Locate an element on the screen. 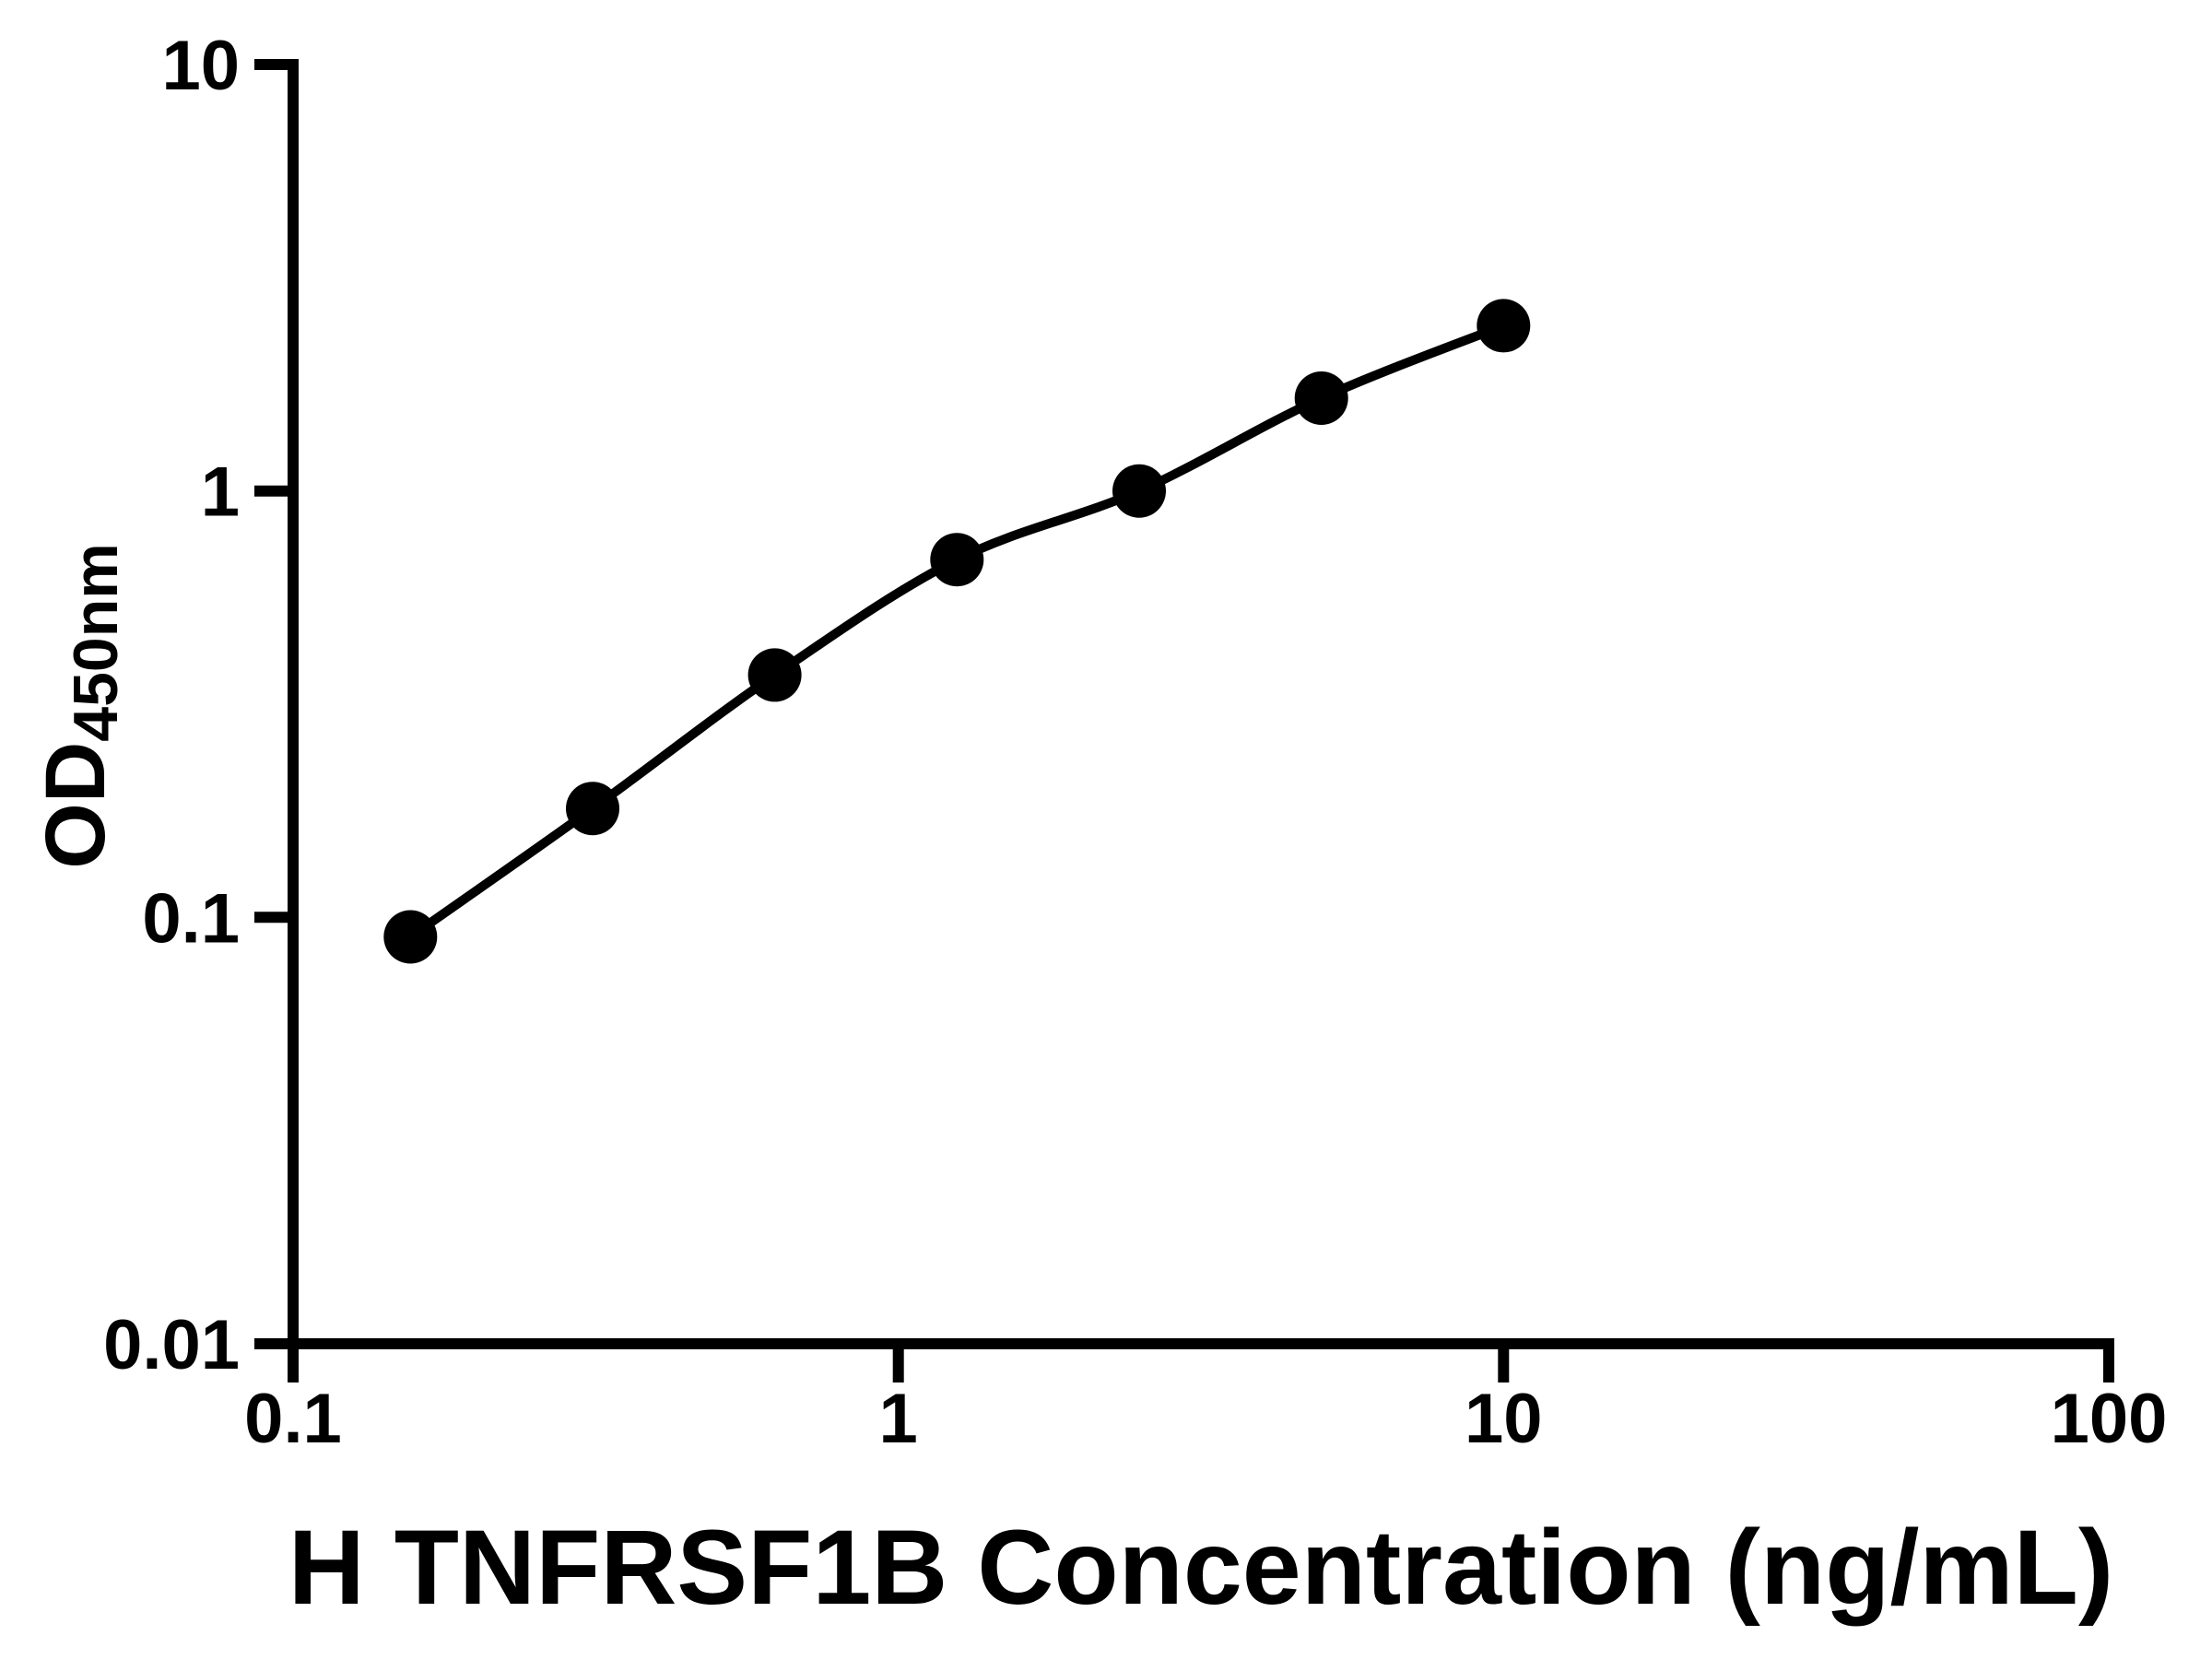  y-axis-label-main: OD is located at coordinates (76, 805).